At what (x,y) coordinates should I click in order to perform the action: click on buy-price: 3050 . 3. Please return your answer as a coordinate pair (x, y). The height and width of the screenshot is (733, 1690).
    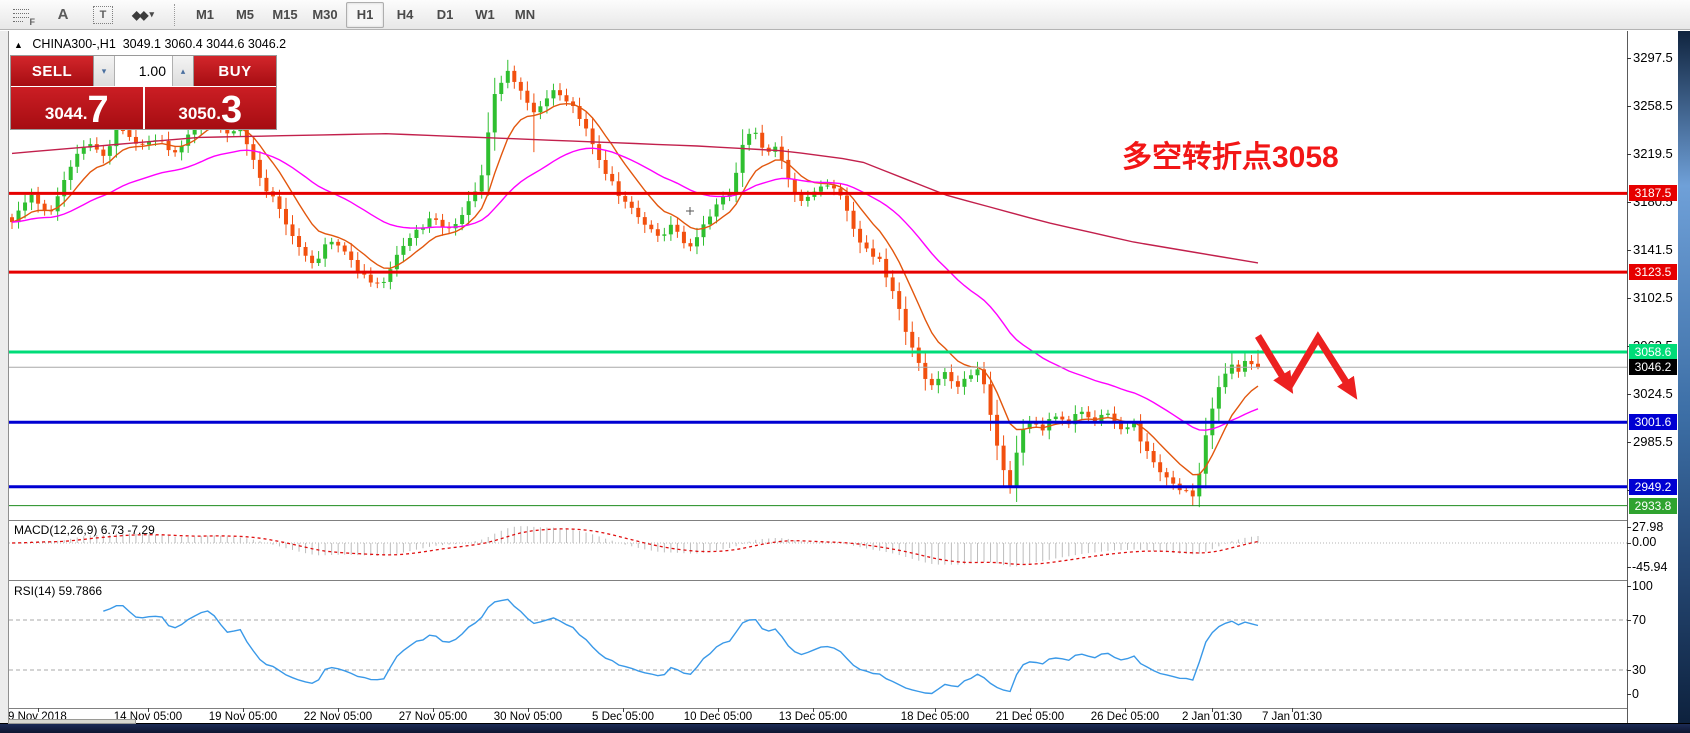
    Looking at the image, I should click on (210, 108).